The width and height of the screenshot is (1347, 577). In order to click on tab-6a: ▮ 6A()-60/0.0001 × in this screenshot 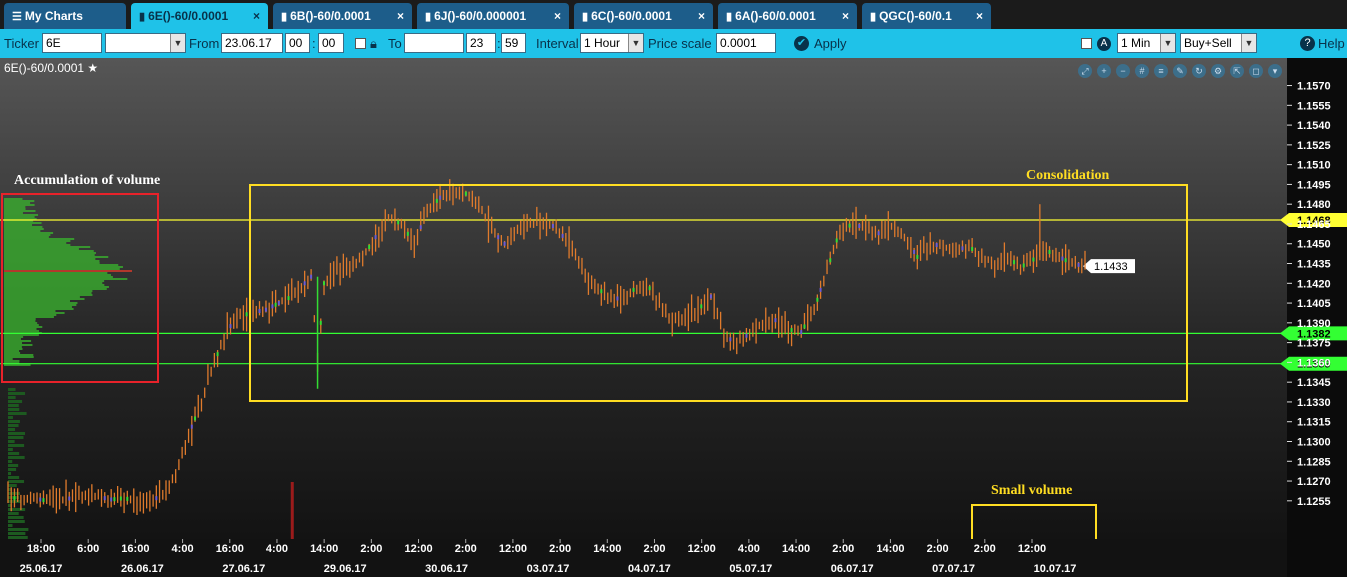, I will do `click(787, 16)`.